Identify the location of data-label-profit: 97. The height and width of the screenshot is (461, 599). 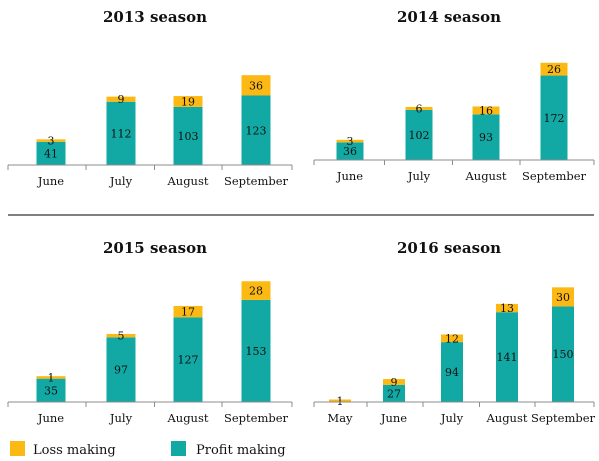
(121, 370).